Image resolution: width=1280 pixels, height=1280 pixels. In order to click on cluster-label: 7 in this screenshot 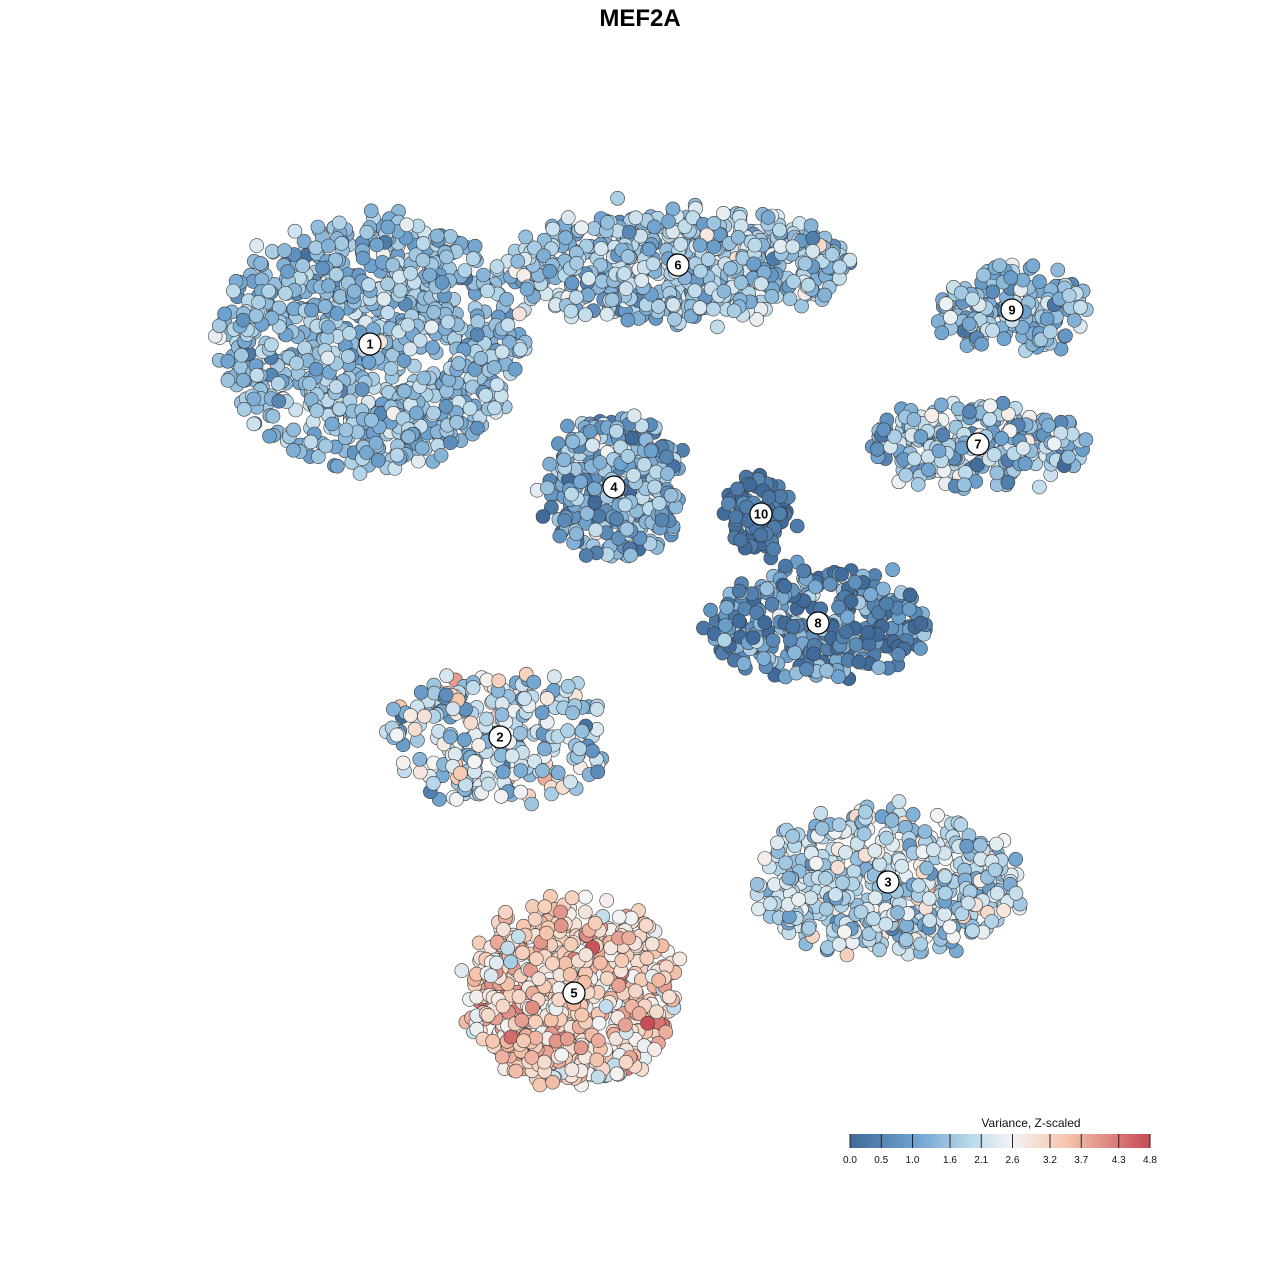, I will do `click(978, 444)`.